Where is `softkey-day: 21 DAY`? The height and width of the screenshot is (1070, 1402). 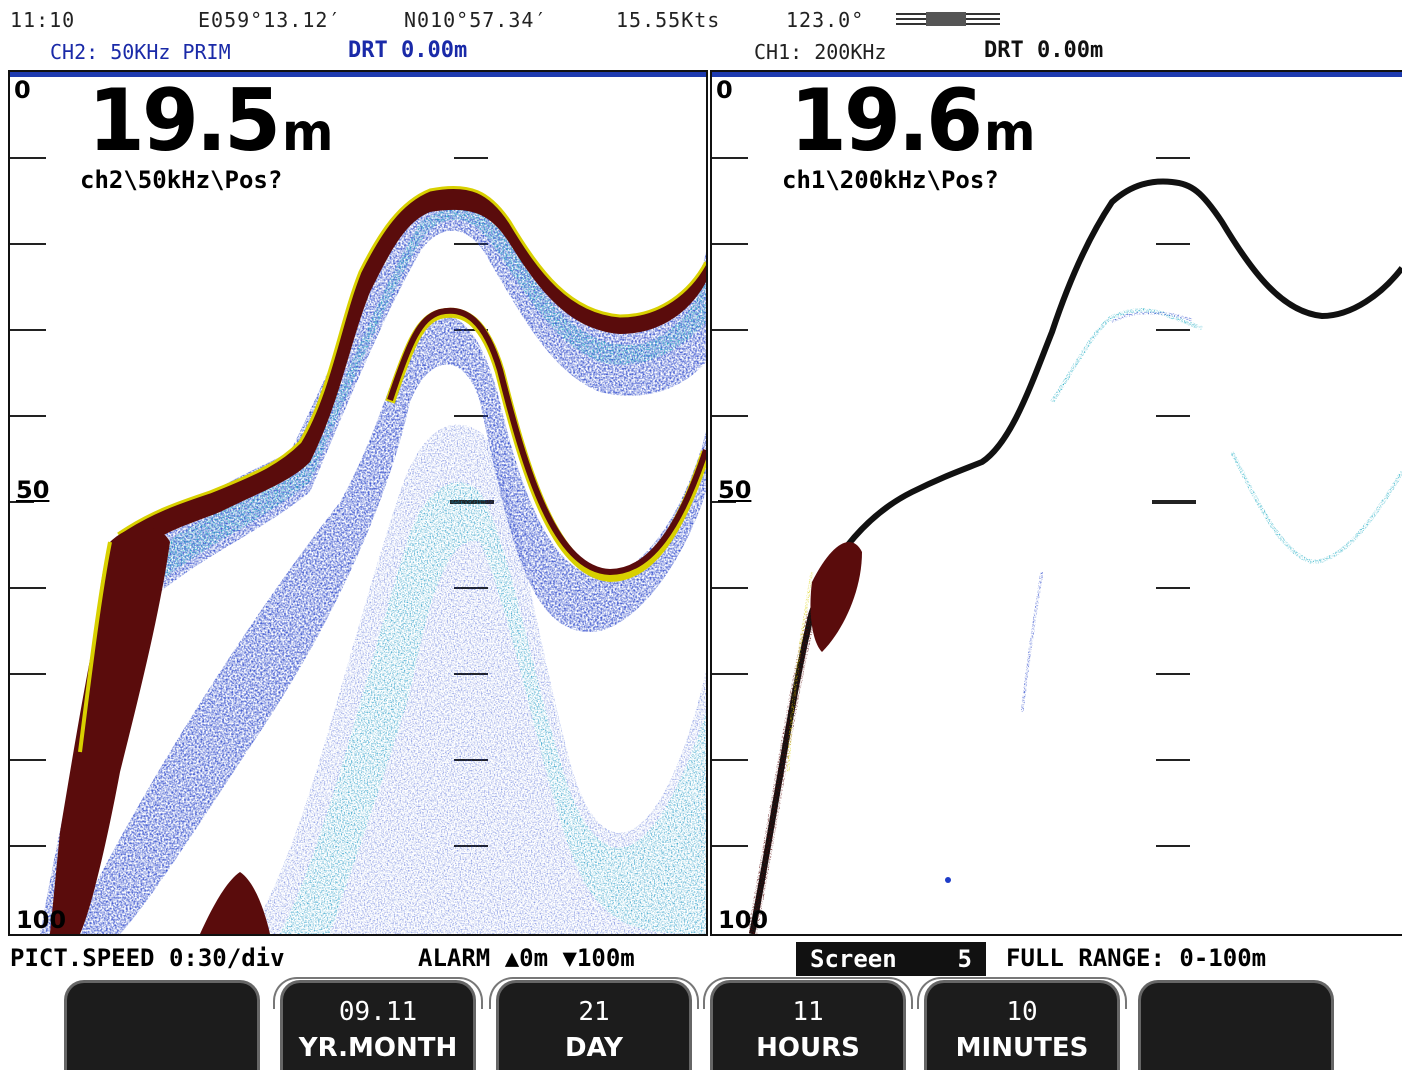
softkey-day: 21 DAY is located at coordinates (594, 1023).